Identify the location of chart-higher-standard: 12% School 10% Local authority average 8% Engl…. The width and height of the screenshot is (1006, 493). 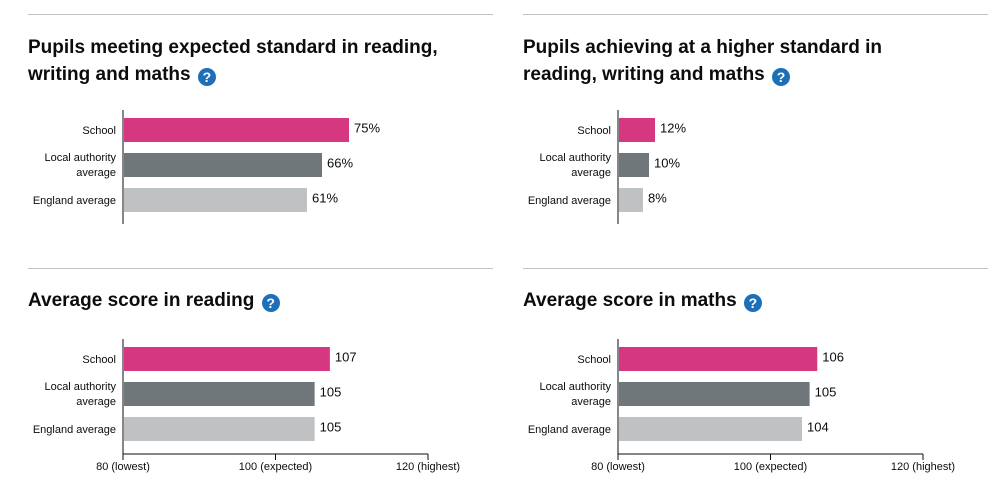
(607, 167).